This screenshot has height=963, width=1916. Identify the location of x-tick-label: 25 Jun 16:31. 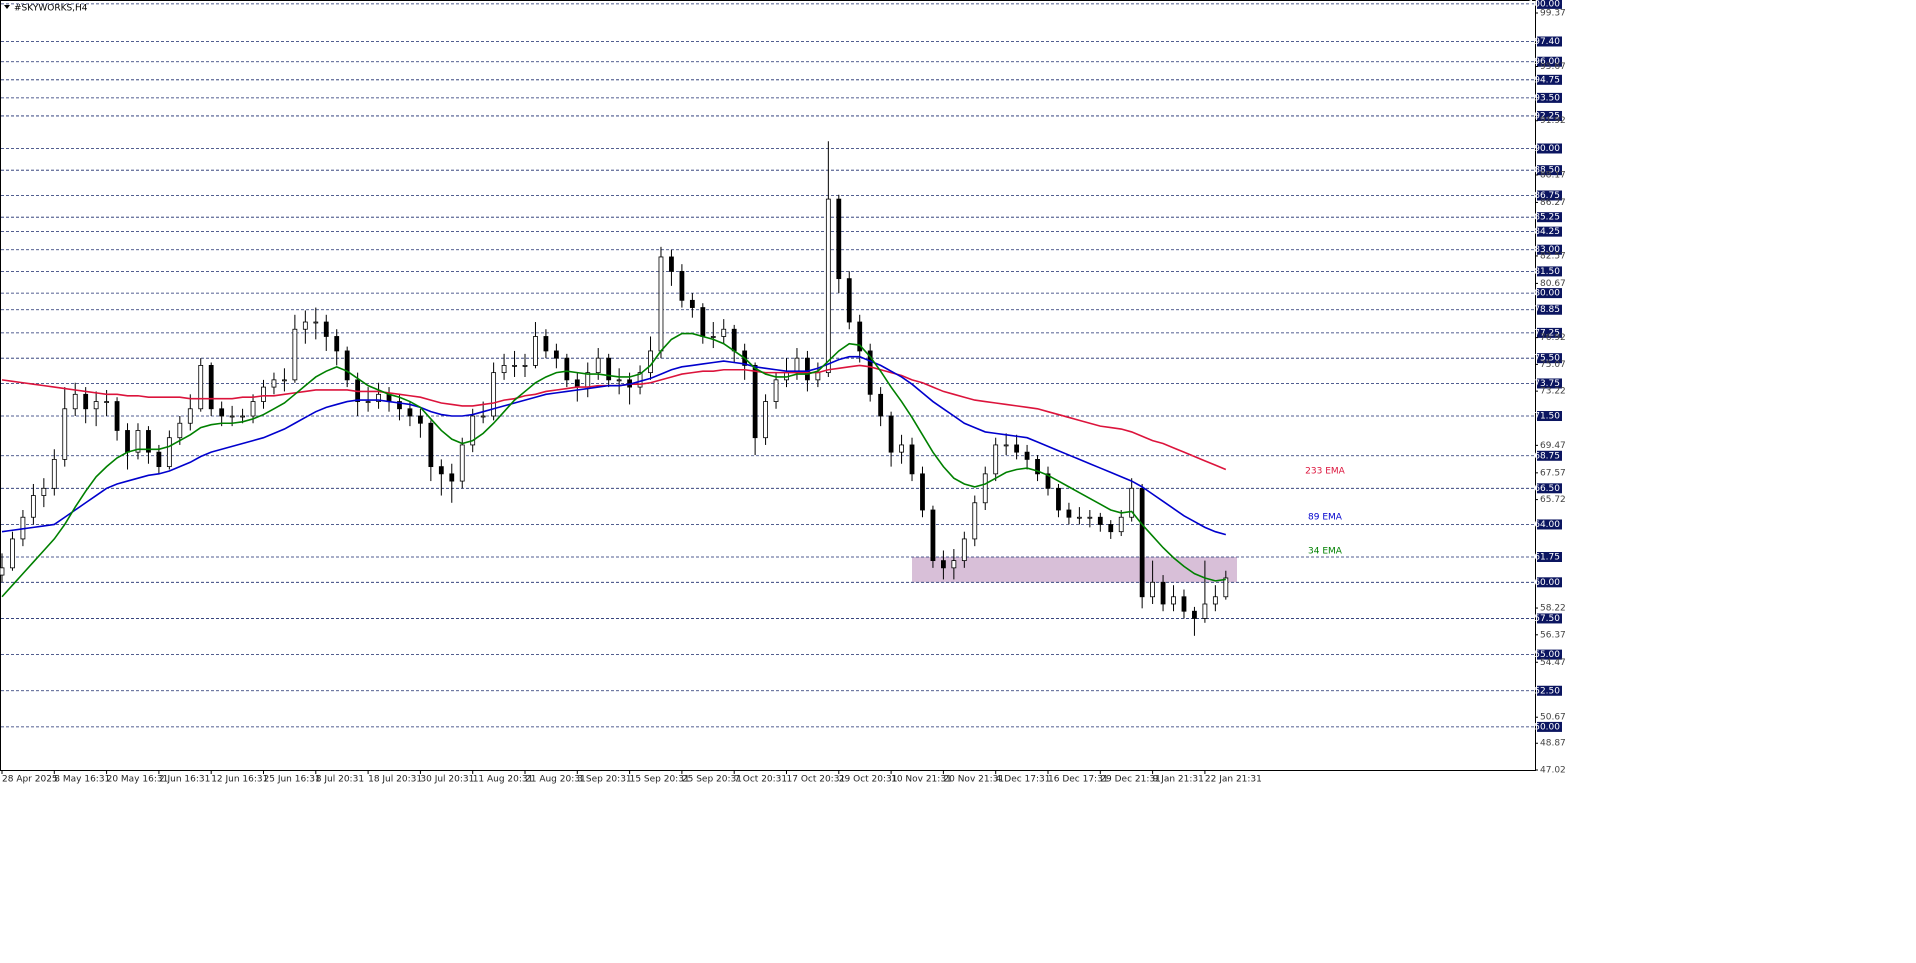
(292, 780).